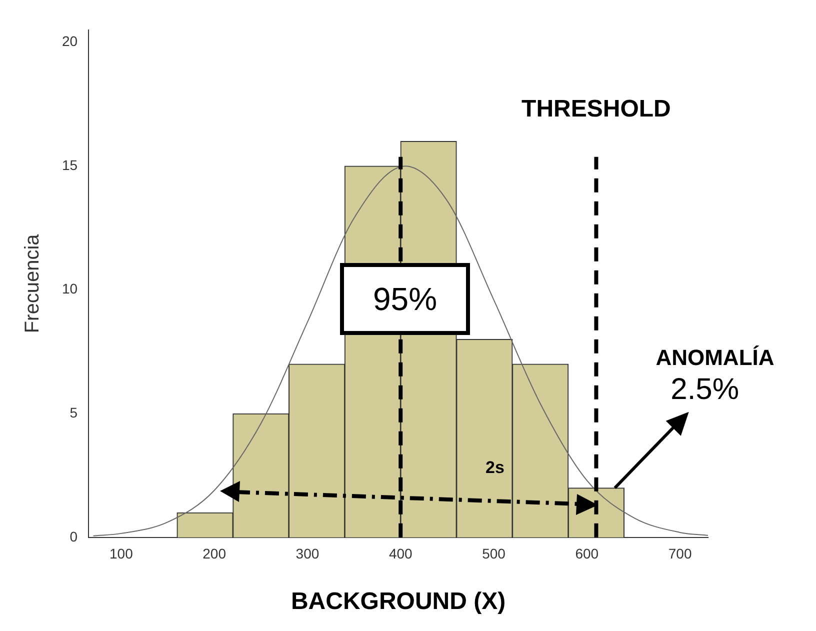 The height and width of the screenshot is (631, 816). What do you see at coordinates (74, 536) in the screenshot?
I see `y-tick-label: 0` at bounding box center [74, 536].